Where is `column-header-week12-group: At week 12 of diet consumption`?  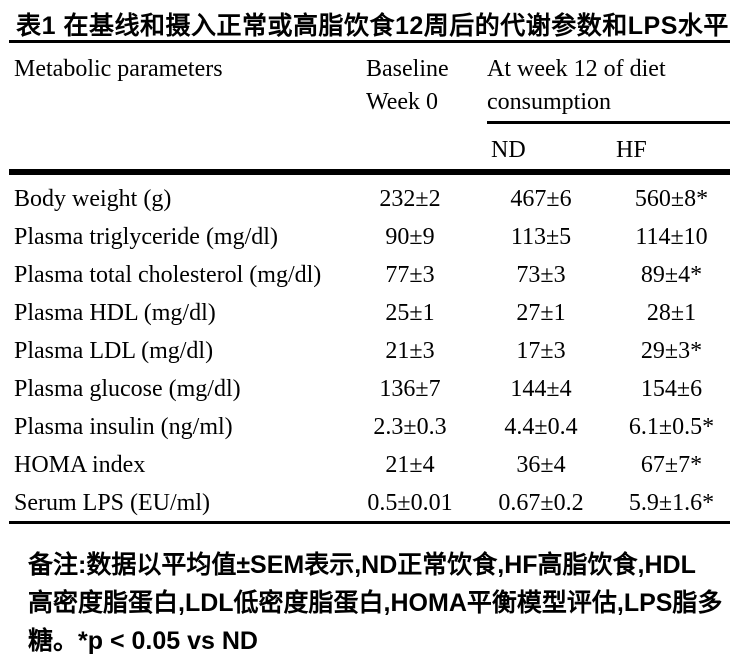
column-header-week12-group: At week 12 of diet consumption is located at coordinates (576, 86).